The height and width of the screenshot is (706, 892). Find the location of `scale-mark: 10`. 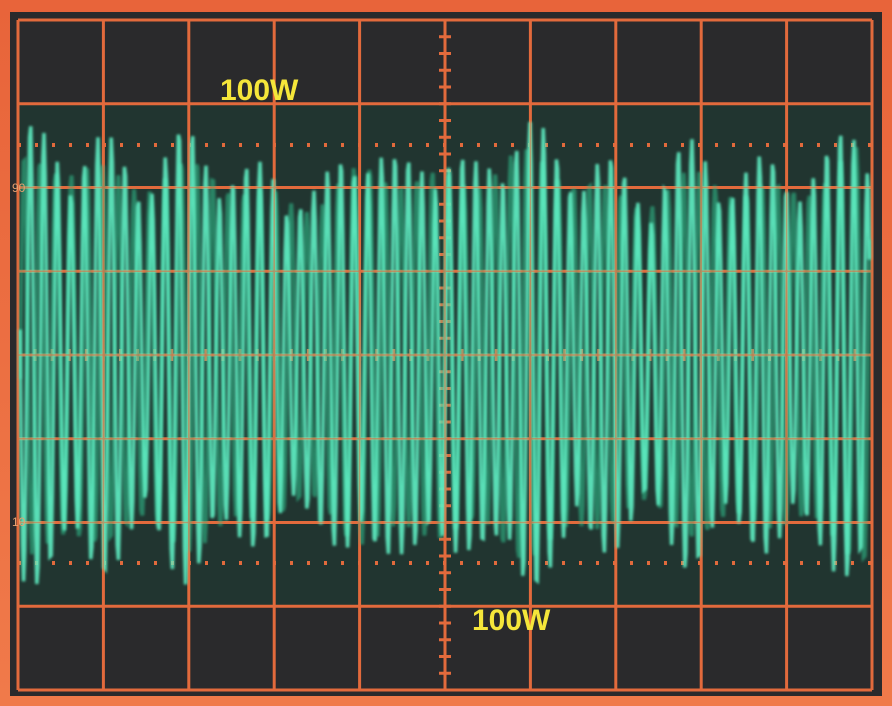

scale-mark: 10 is located at coordinates (19, 522).